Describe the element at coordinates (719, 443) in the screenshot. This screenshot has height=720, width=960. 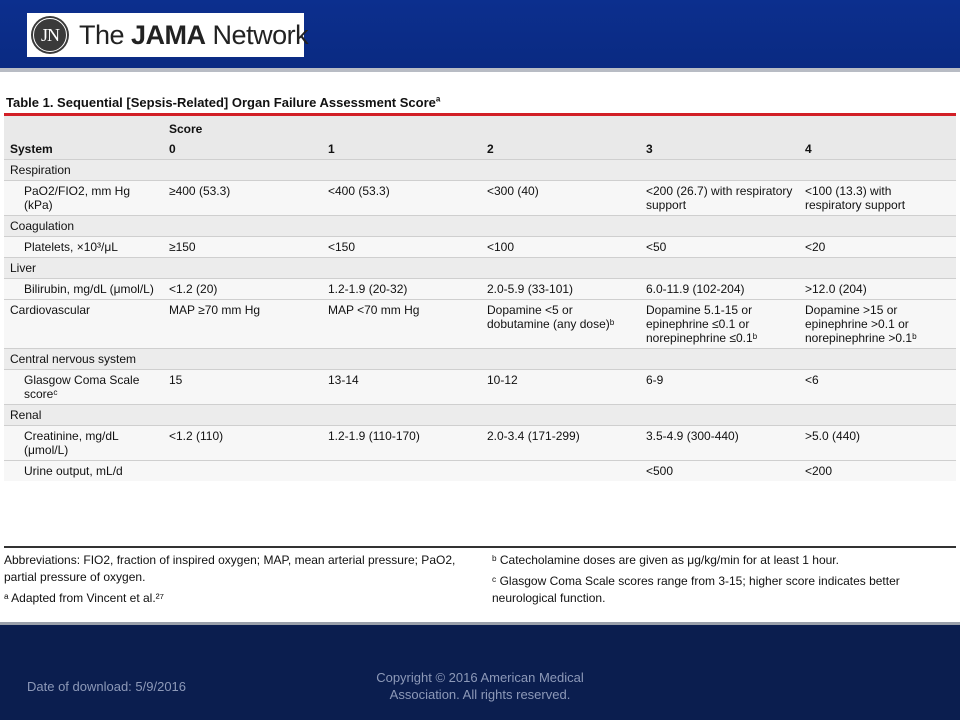
I see `score-cell: 3.5-4.9 (300-440)` at that location.